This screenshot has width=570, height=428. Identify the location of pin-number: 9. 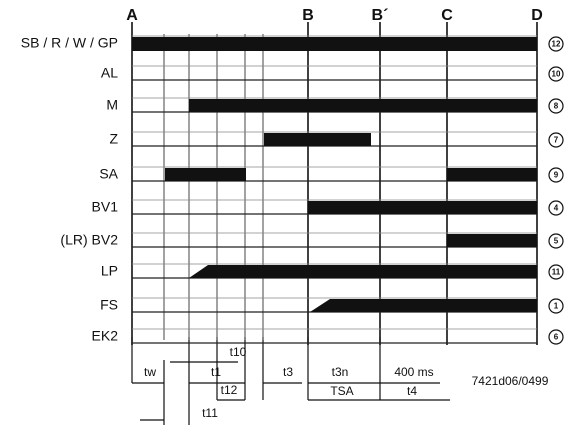
(556, 175).